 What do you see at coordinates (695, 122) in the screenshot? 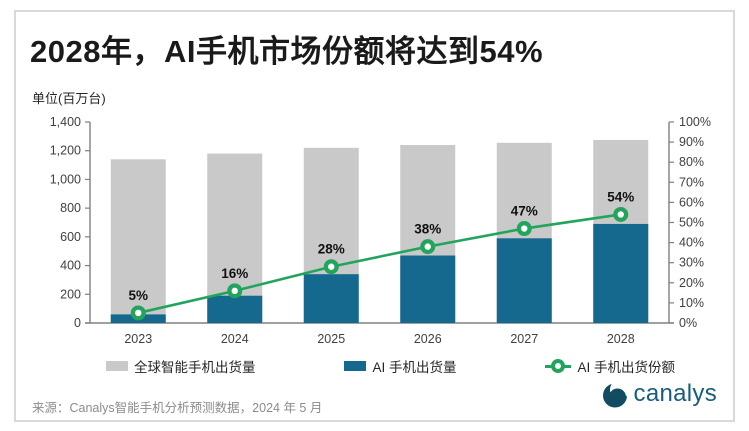
I see `right-axis-tick-label: 100%` at bounding box center [695, 122].